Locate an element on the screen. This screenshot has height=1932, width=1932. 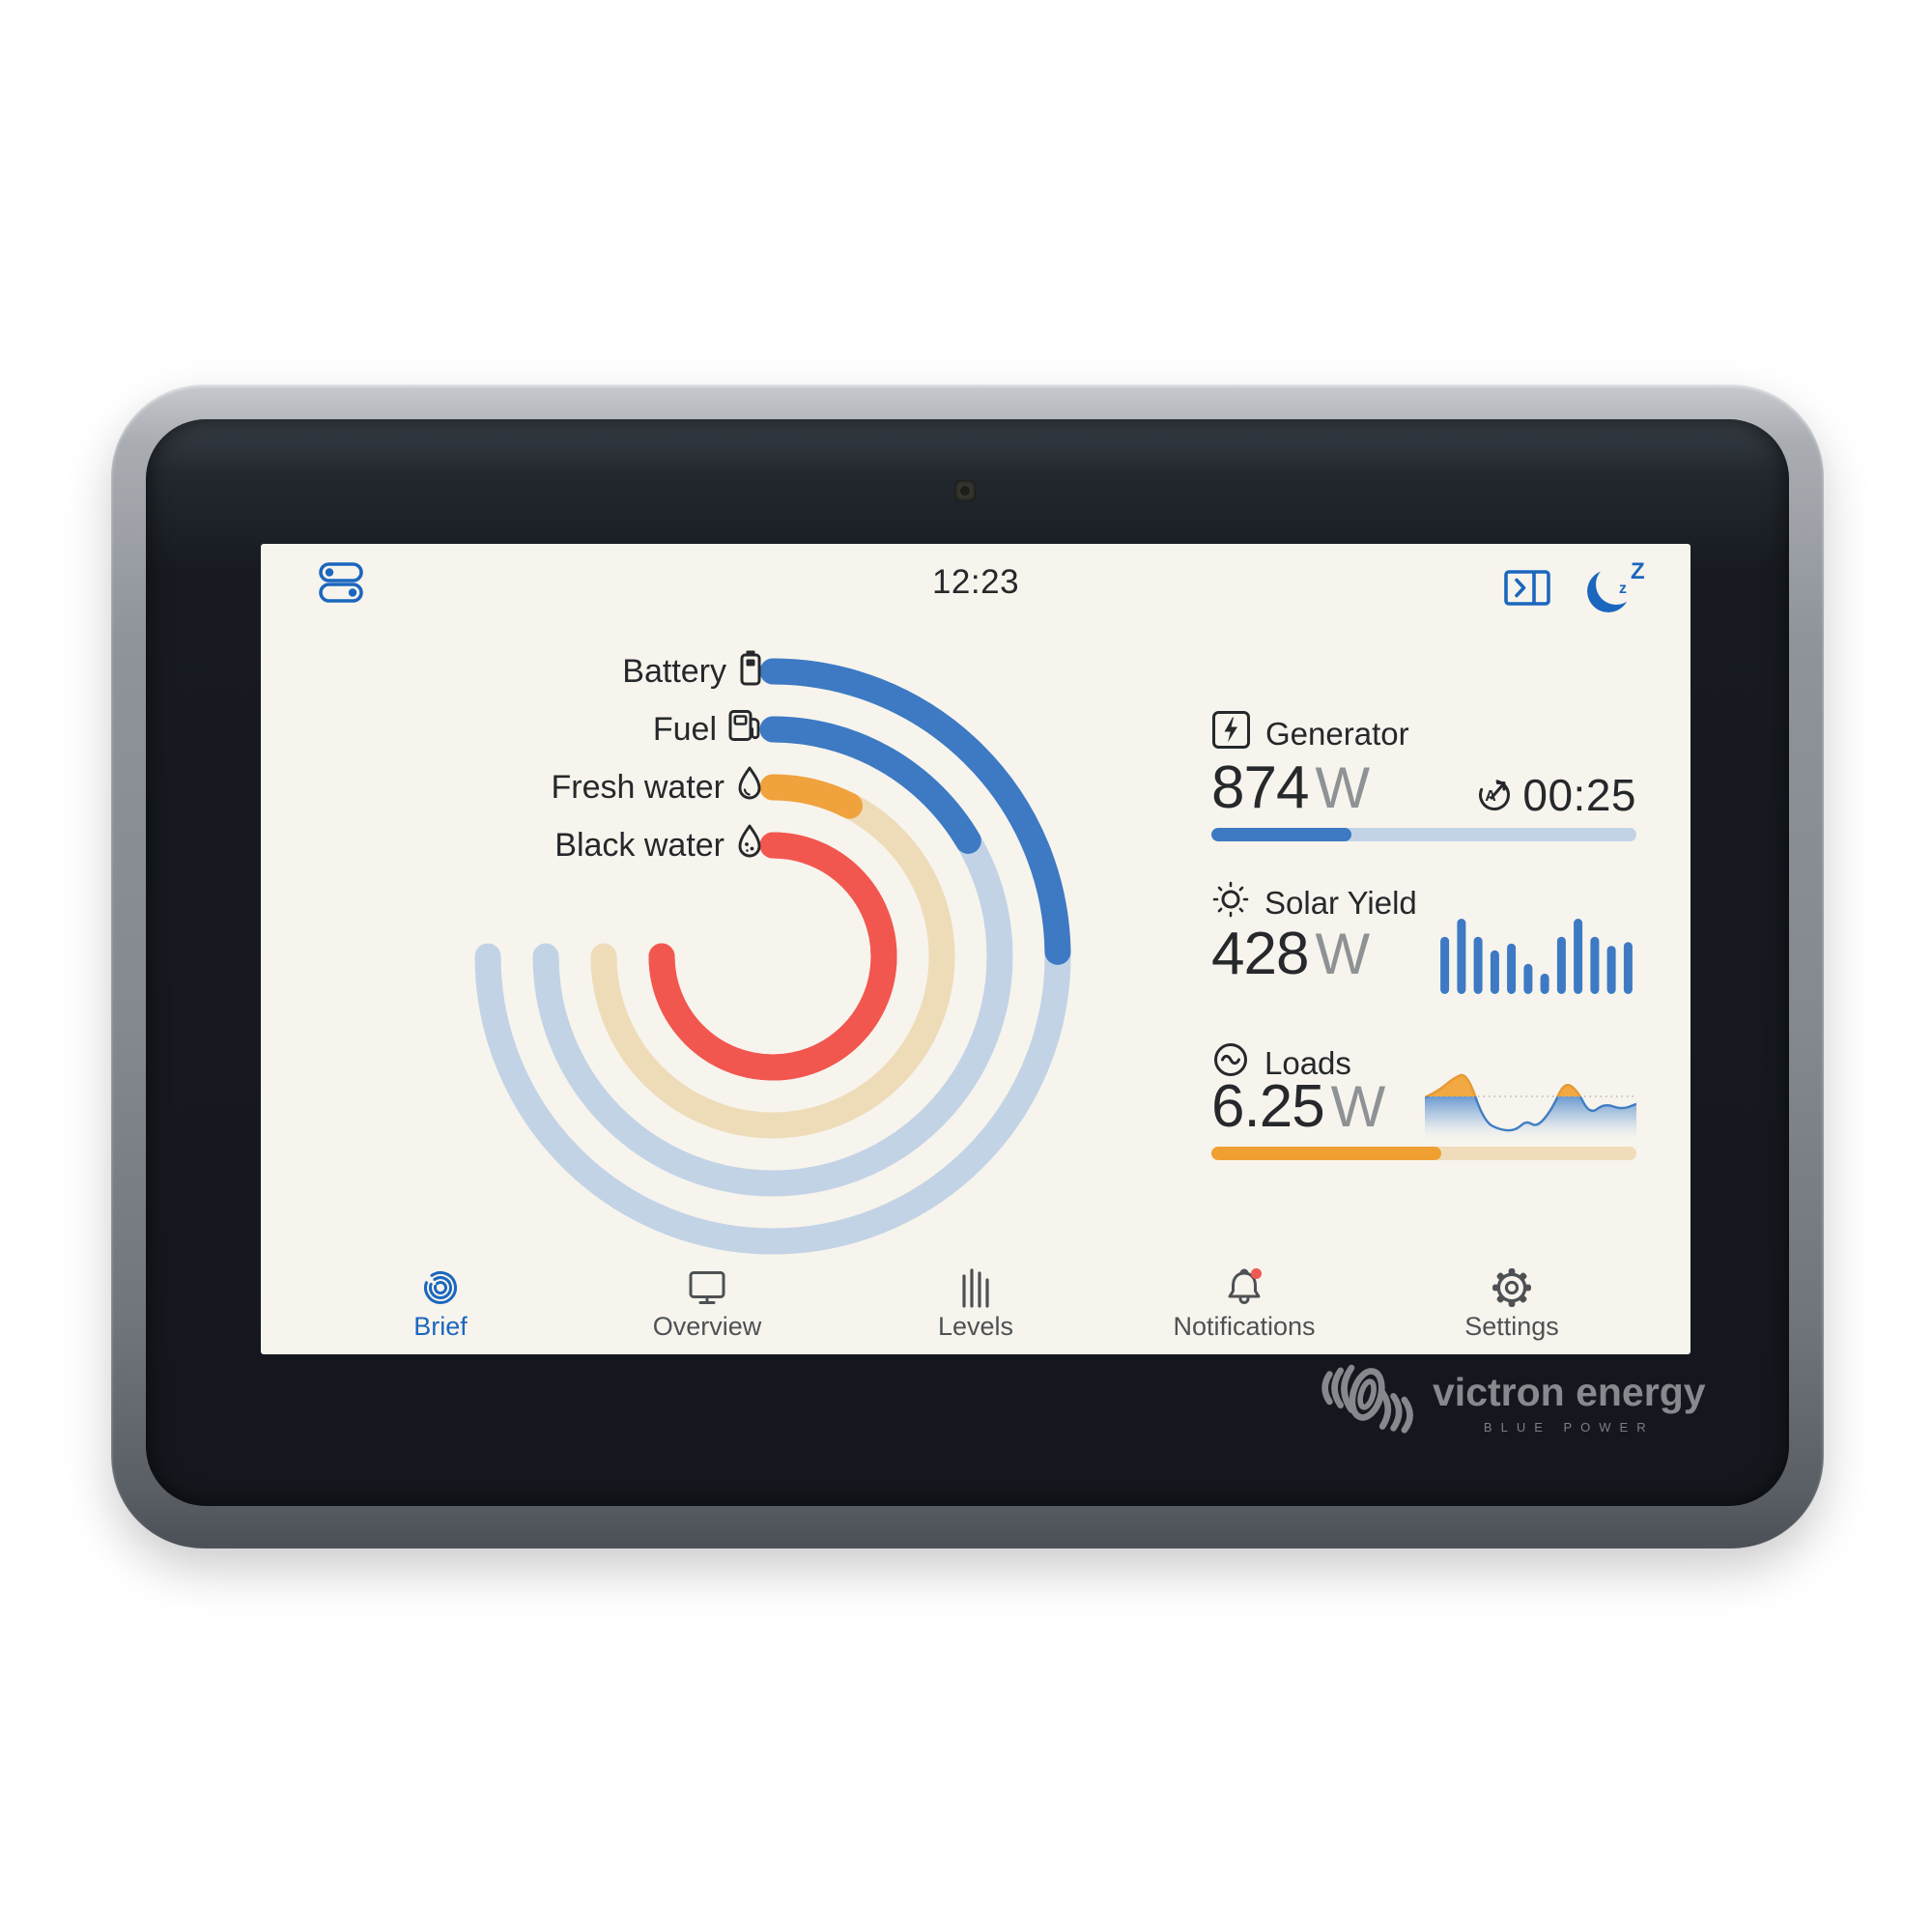
nav-item-settings: Settings is located at coordinates (1512, 1304).